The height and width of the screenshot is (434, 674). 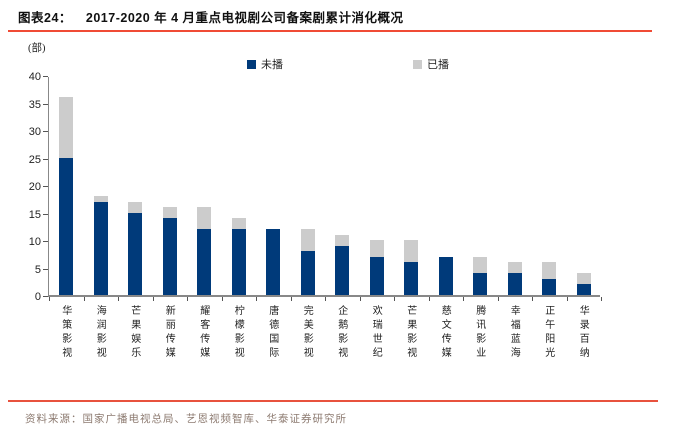 What do you see at coordinates (376, 333) in the screenshot?
I see `category-label: 欢瑞世纪` at bounding box center [376, 333].